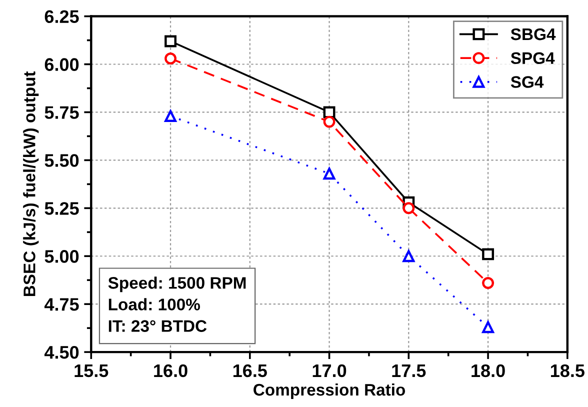  Describe the element at coordinates (532, 58) in the screenshot. I see `legend-label: SPG4` at that location.